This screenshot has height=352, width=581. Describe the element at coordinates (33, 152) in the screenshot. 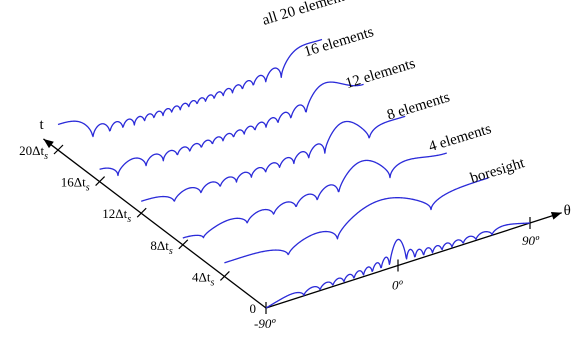

I see `t-tick-label: 20Δts` at that location.